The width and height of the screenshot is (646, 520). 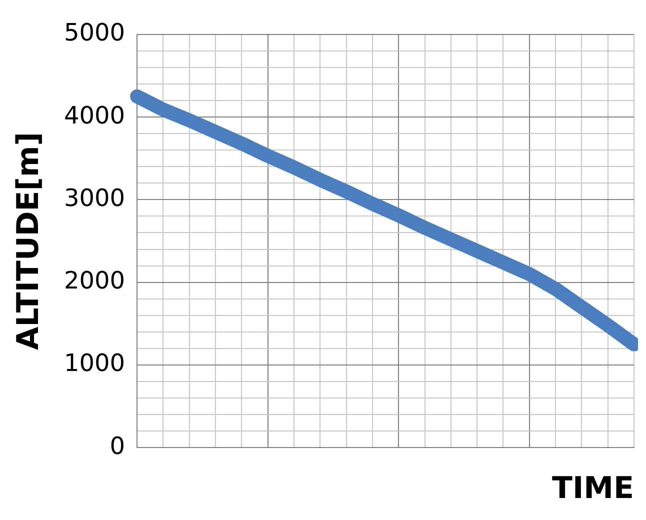 What do you see at coordinates (95, 280) in the screenshot?
I see `y-tick-label: 2000` at bounding box center [95, 280].